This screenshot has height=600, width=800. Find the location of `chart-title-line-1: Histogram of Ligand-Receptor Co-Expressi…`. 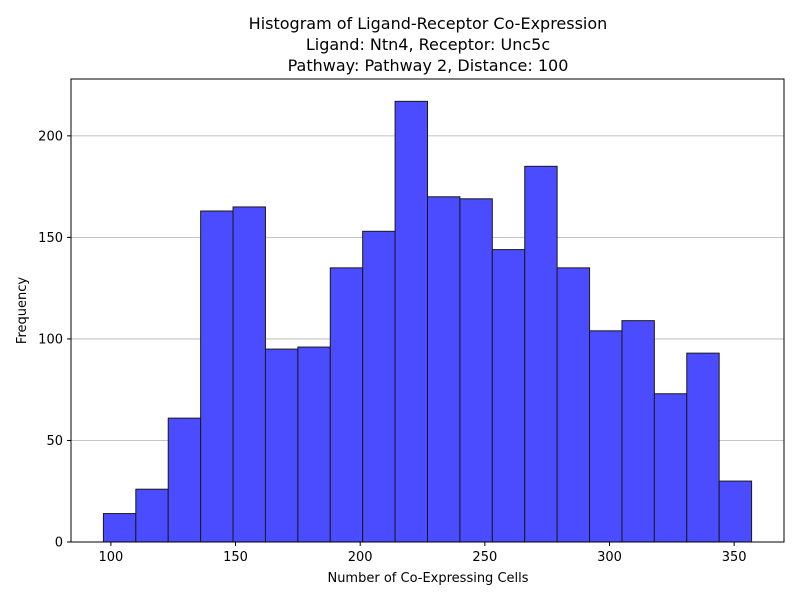

chart-title-line-1: Histogram of Ligand-Receptor Co-Expressi… is located at coordinates (428, 23).